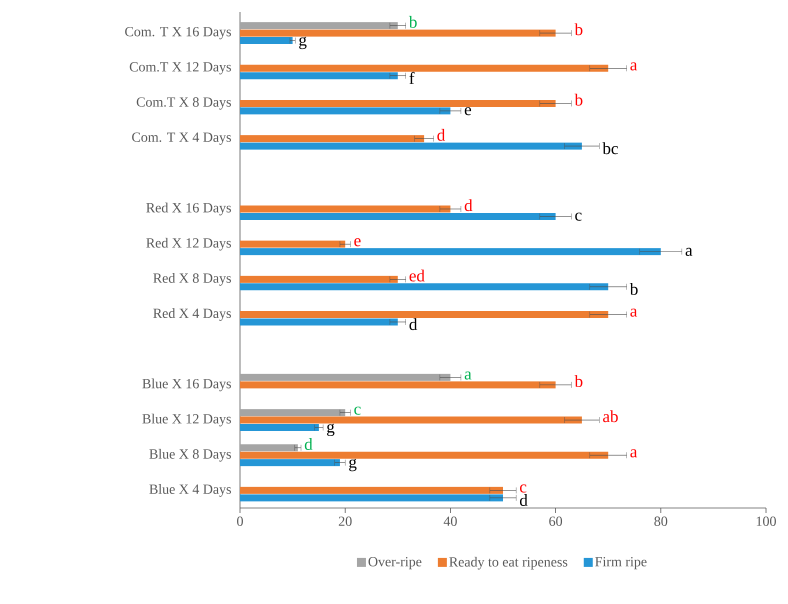 The height and width of the screenshot is (604, 788). I want to click on y-tick-label: Blue X 12 Days, so click(186, 420).